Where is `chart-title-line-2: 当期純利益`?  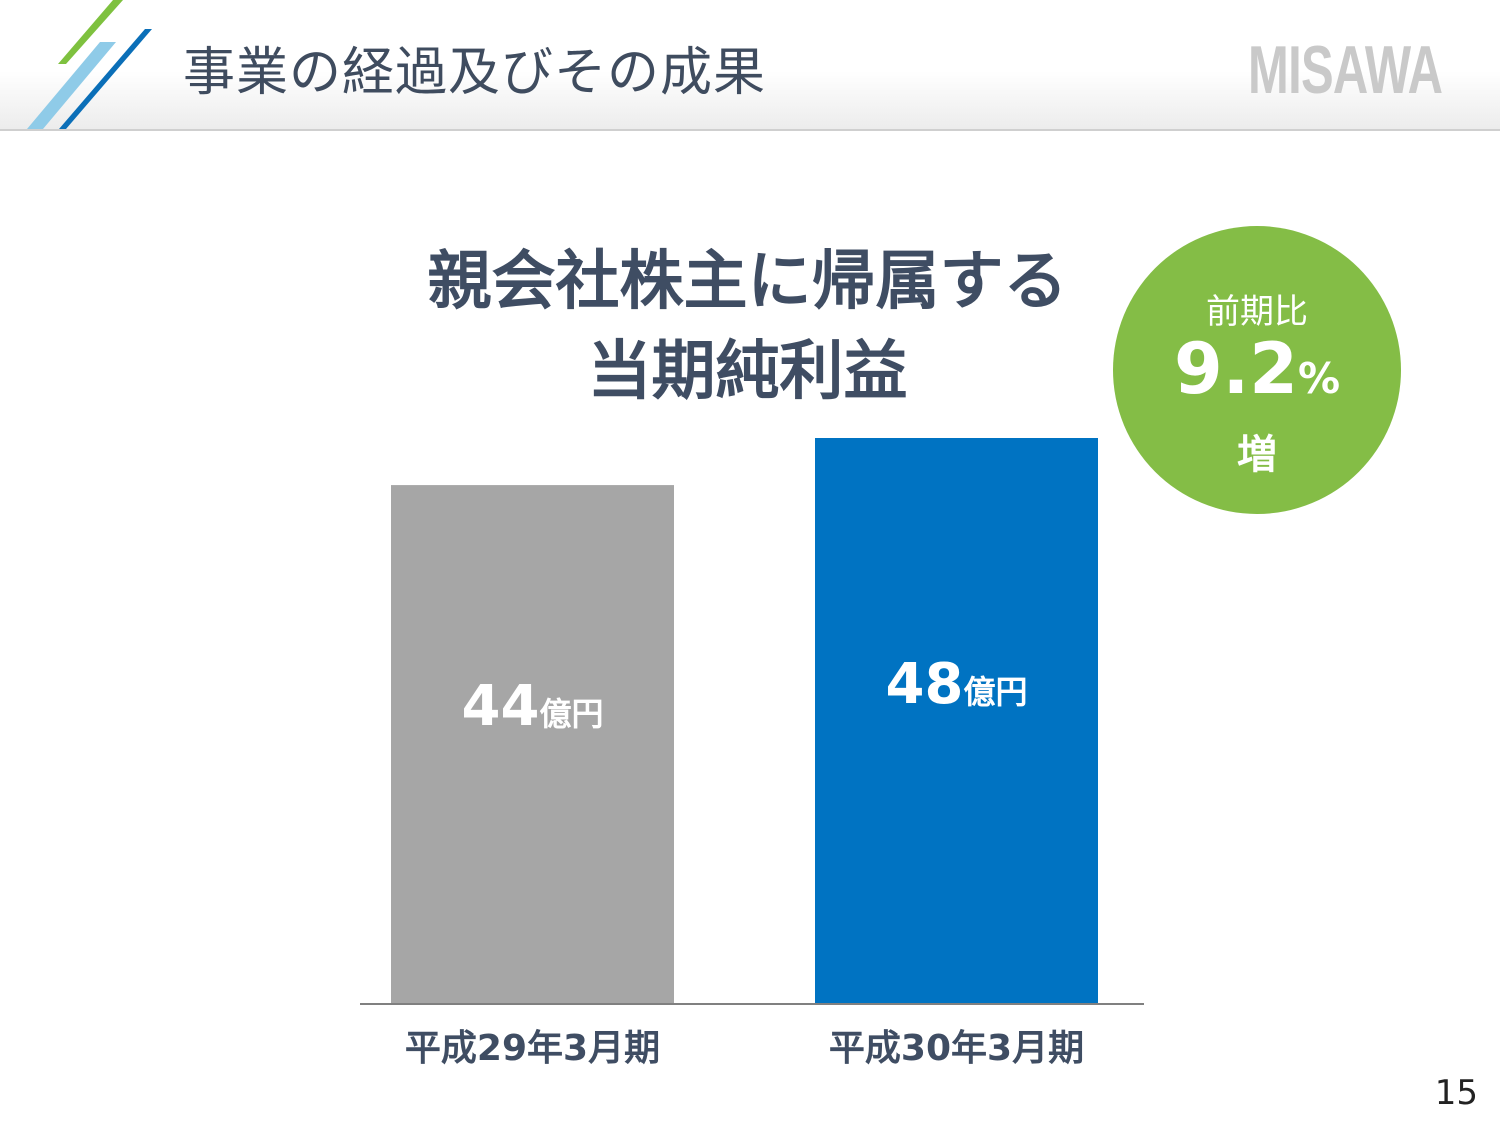
chart-title-line-2: 当期純利益 is located at coordinates (747, 372).